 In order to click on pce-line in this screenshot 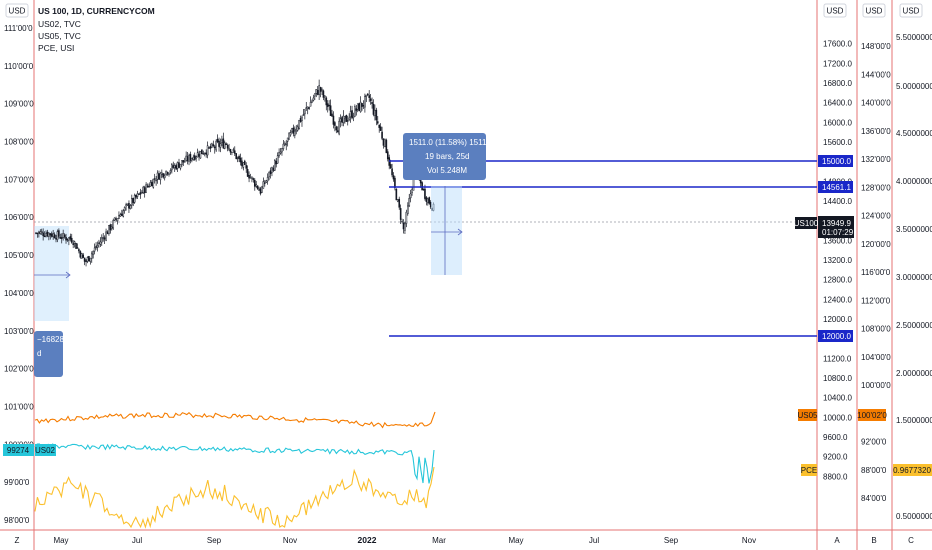, I will do `click(234, 497)`.